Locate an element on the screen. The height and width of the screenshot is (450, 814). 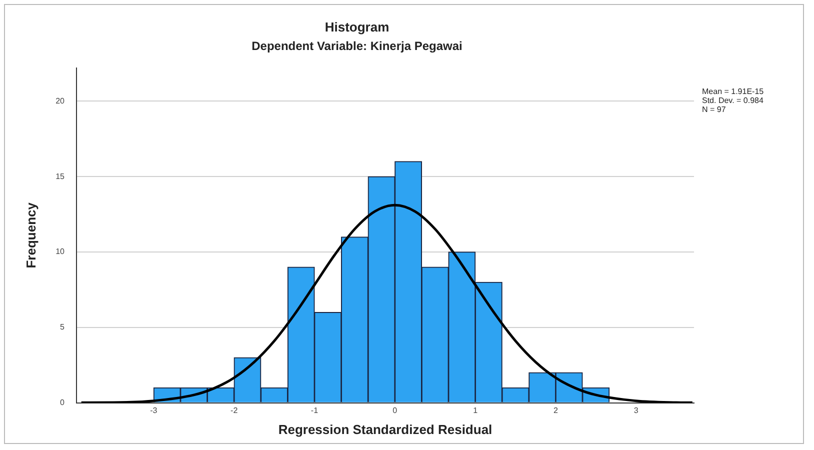
y-tick-label: 15 is located at coordinates (61, 176).